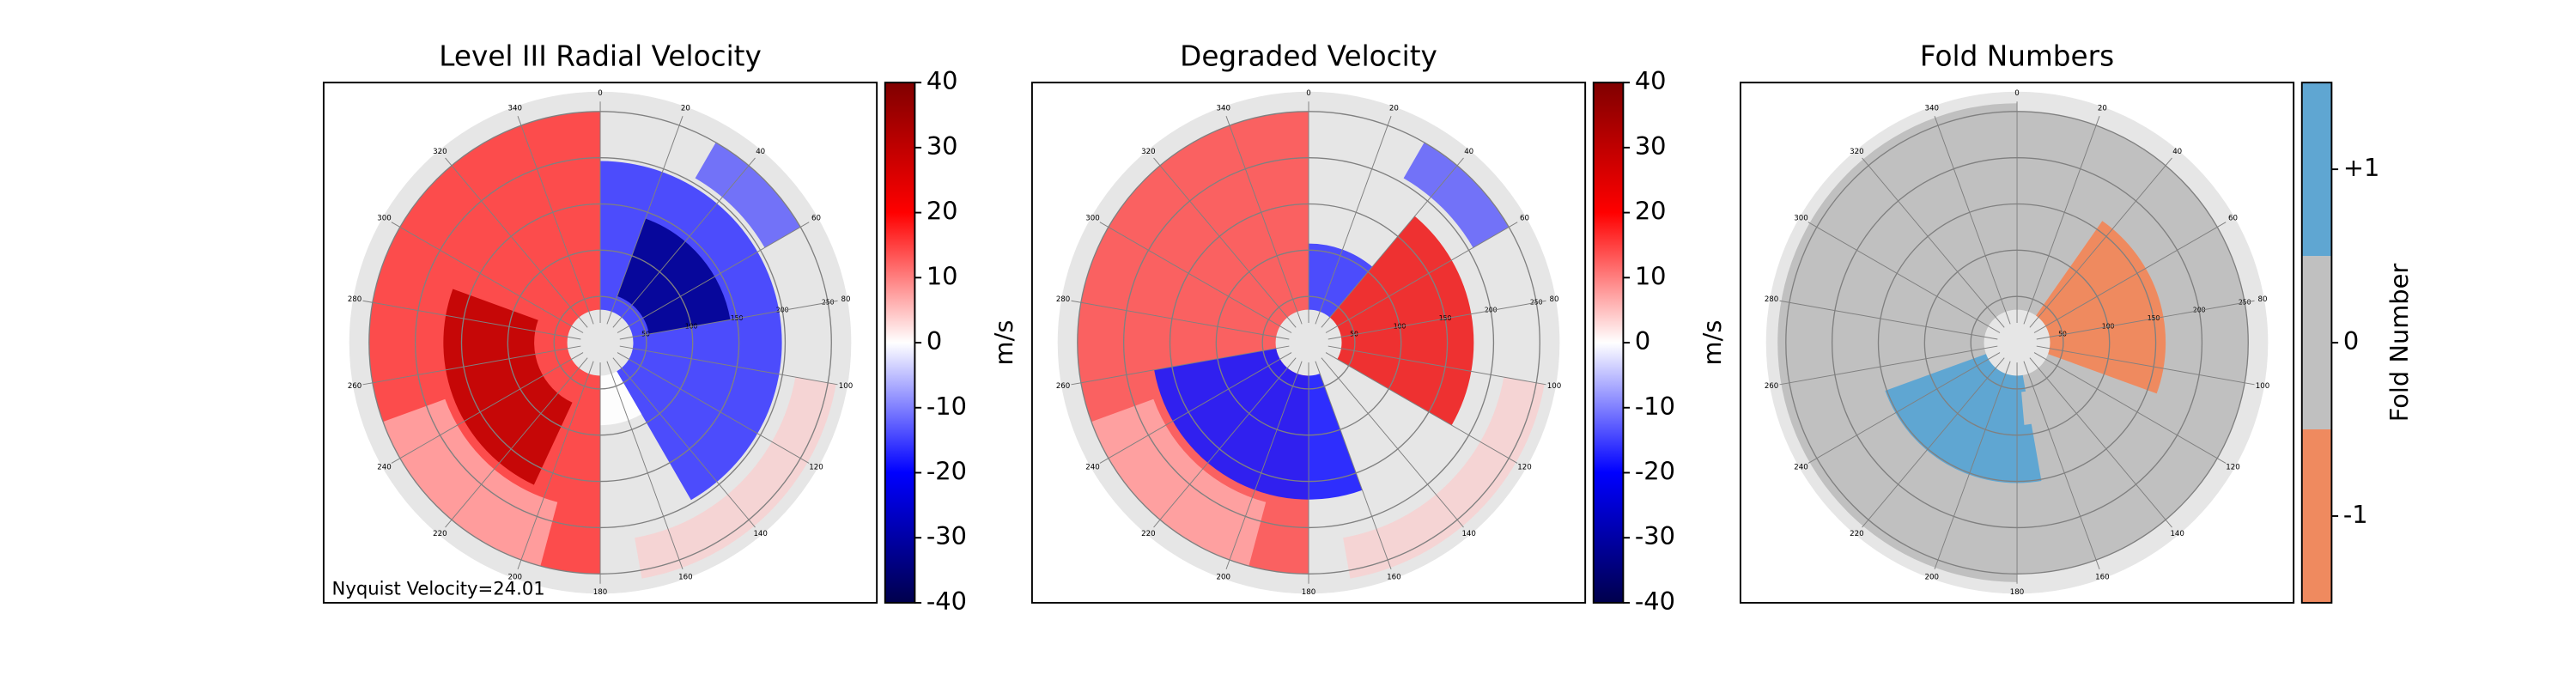 The image size is (2576, 687). What do you see at coordinates (900, 342) in the screenshot?
I see `colorbar` at bounding box center [900, 342].